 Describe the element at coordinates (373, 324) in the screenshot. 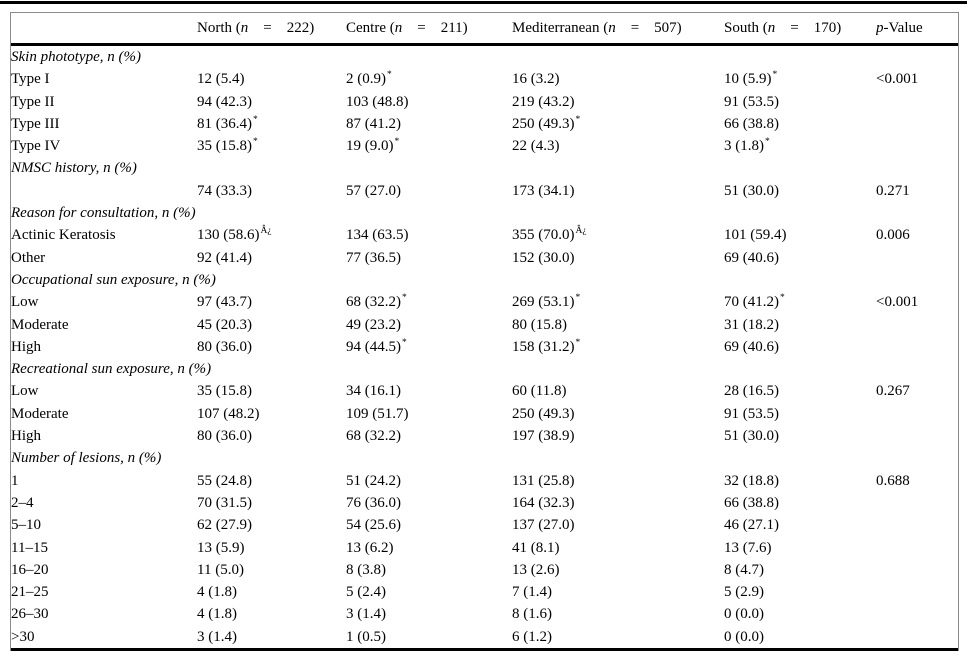

I see `cell-value: 49 (23.2)` at that location.